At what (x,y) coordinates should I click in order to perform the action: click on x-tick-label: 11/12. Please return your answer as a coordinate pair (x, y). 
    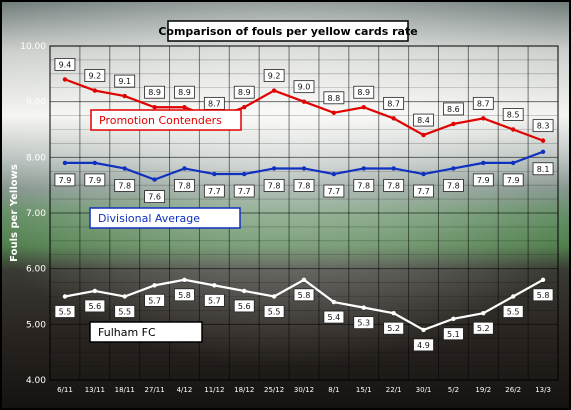
    Looking at the image, I should click on (214, 390).